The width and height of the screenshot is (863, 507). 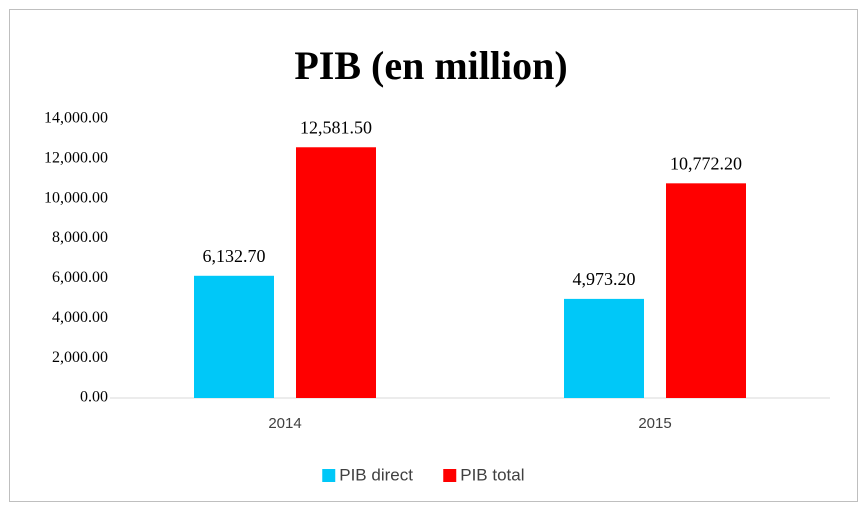 I want to click on y-tick-label: 8,000.00, so click(x=80, y=237).